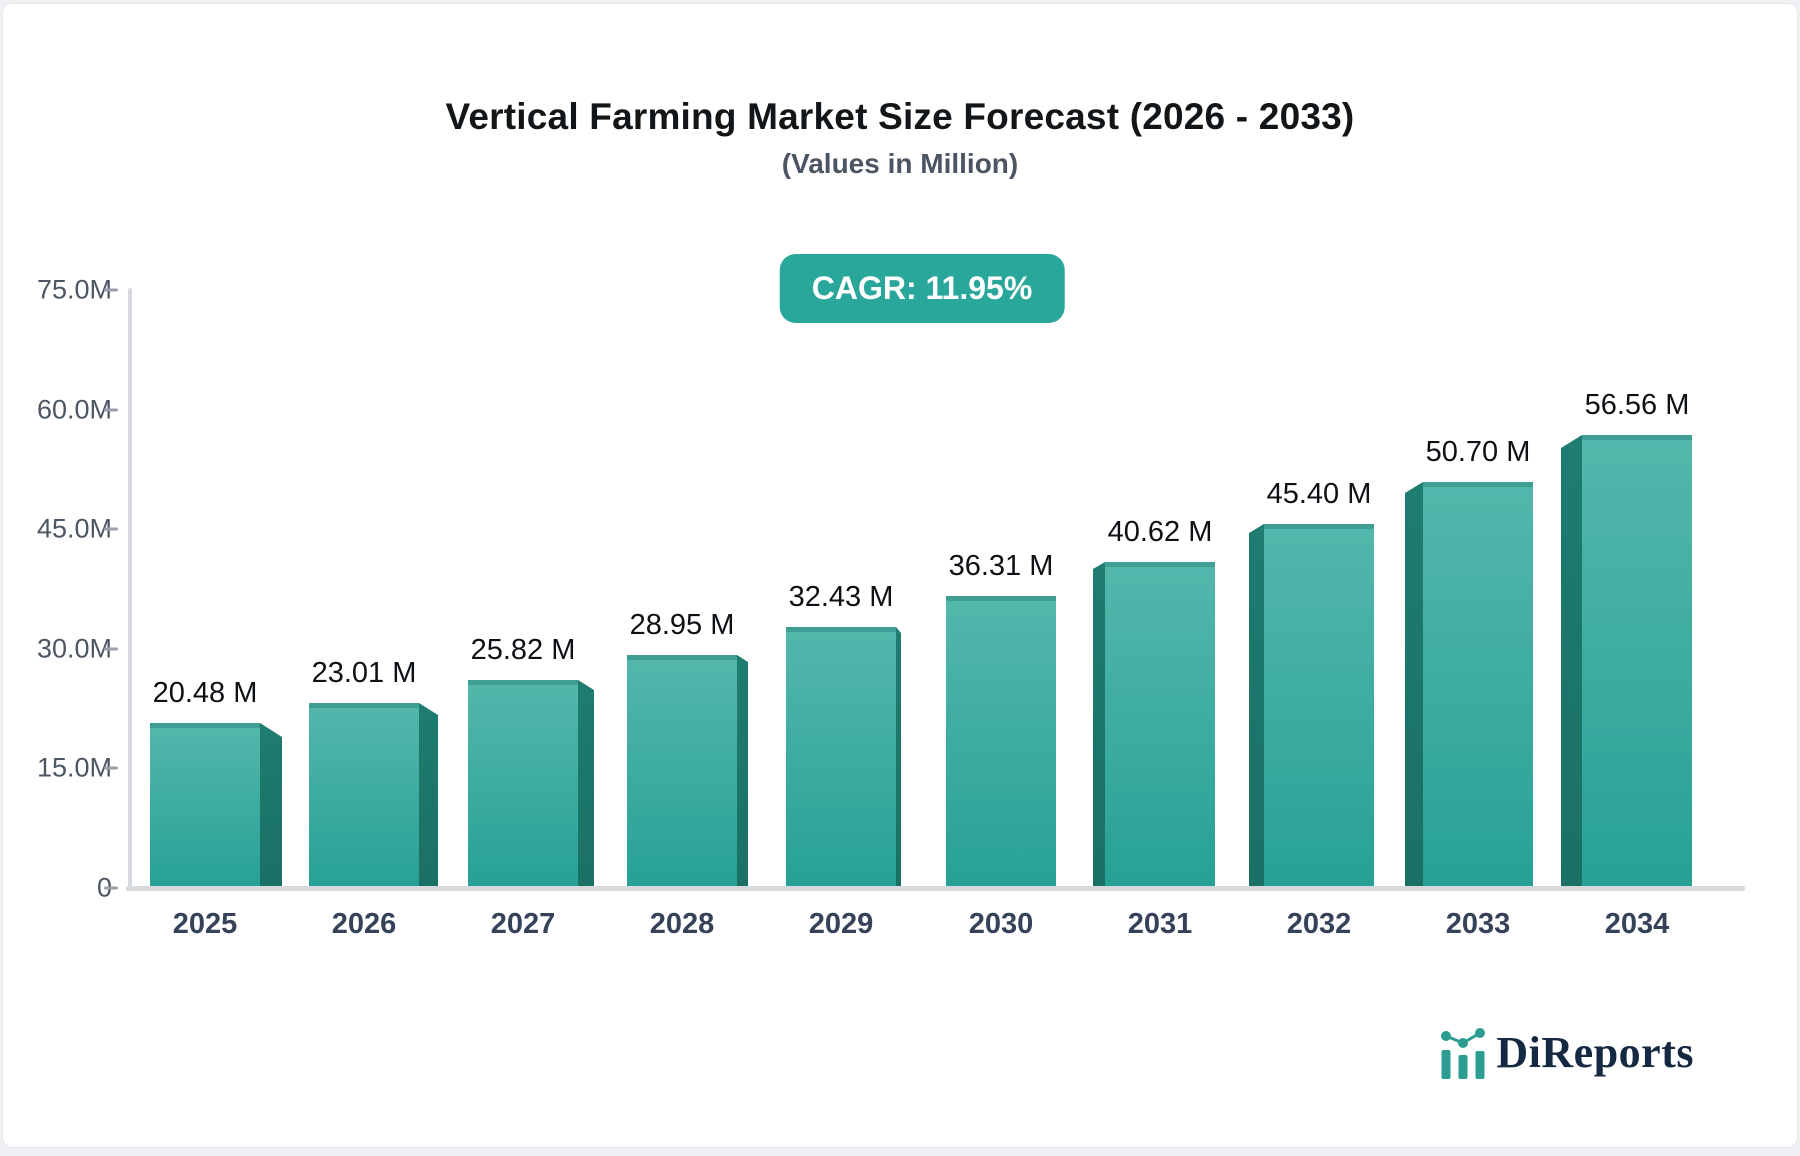 This screenshot has height=1156, width=1800. Describe the element at coordinates (1001, 741) in the screenshot. I see `bar-2030` at that location.